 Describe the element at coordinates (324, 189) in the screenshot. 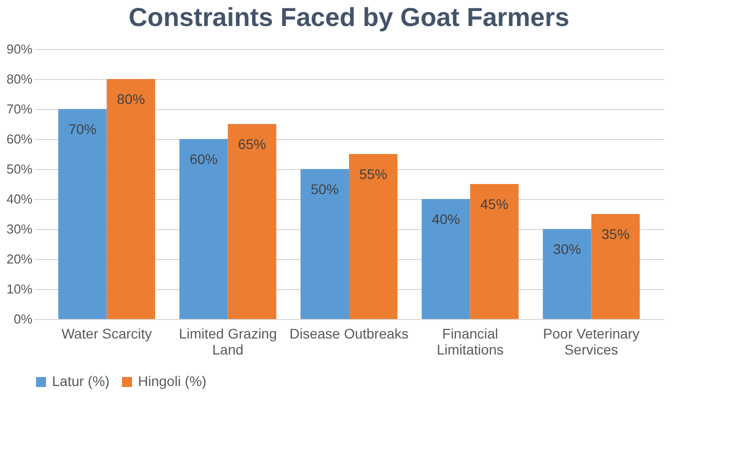

I see `data-label: 50%` at that location.